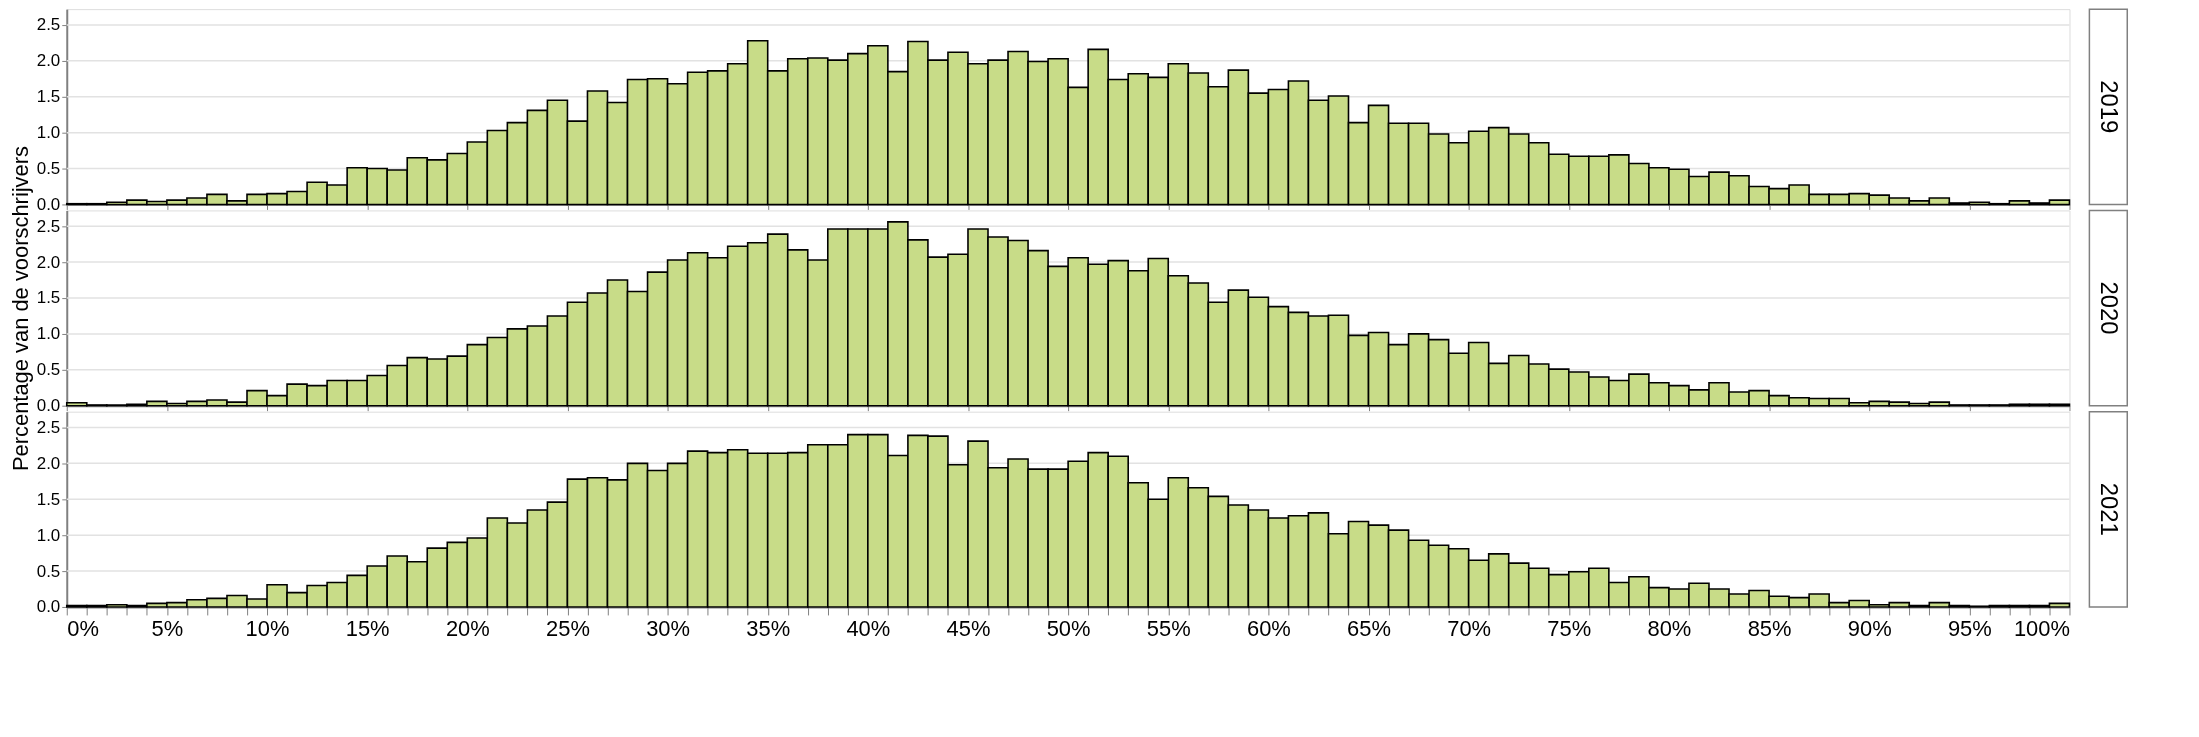  I want to click on x-tick-label: 65%, so click(1369, 629).